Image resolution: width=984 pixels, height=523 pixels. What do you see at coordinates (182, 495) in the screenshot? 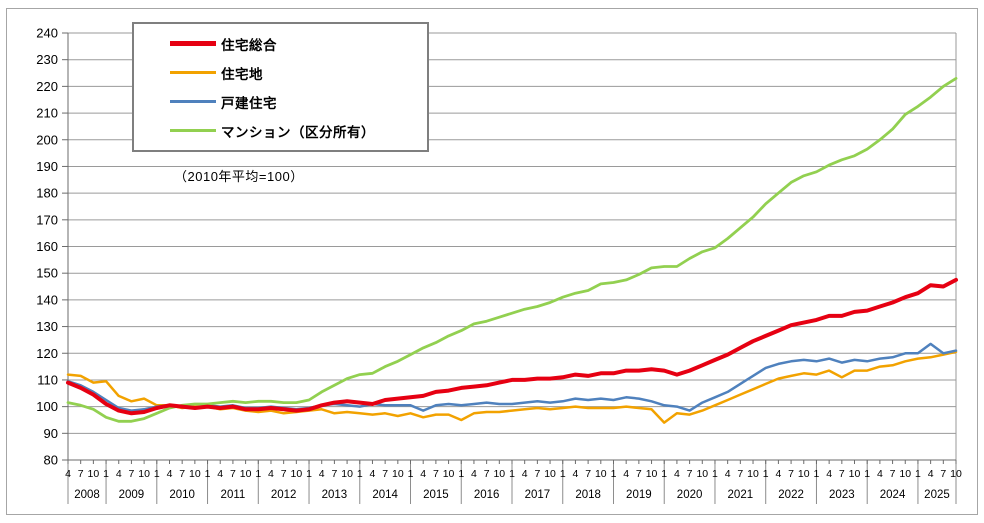
I see `x-axis-year-label: 2010` at bounding box center [182, 495].